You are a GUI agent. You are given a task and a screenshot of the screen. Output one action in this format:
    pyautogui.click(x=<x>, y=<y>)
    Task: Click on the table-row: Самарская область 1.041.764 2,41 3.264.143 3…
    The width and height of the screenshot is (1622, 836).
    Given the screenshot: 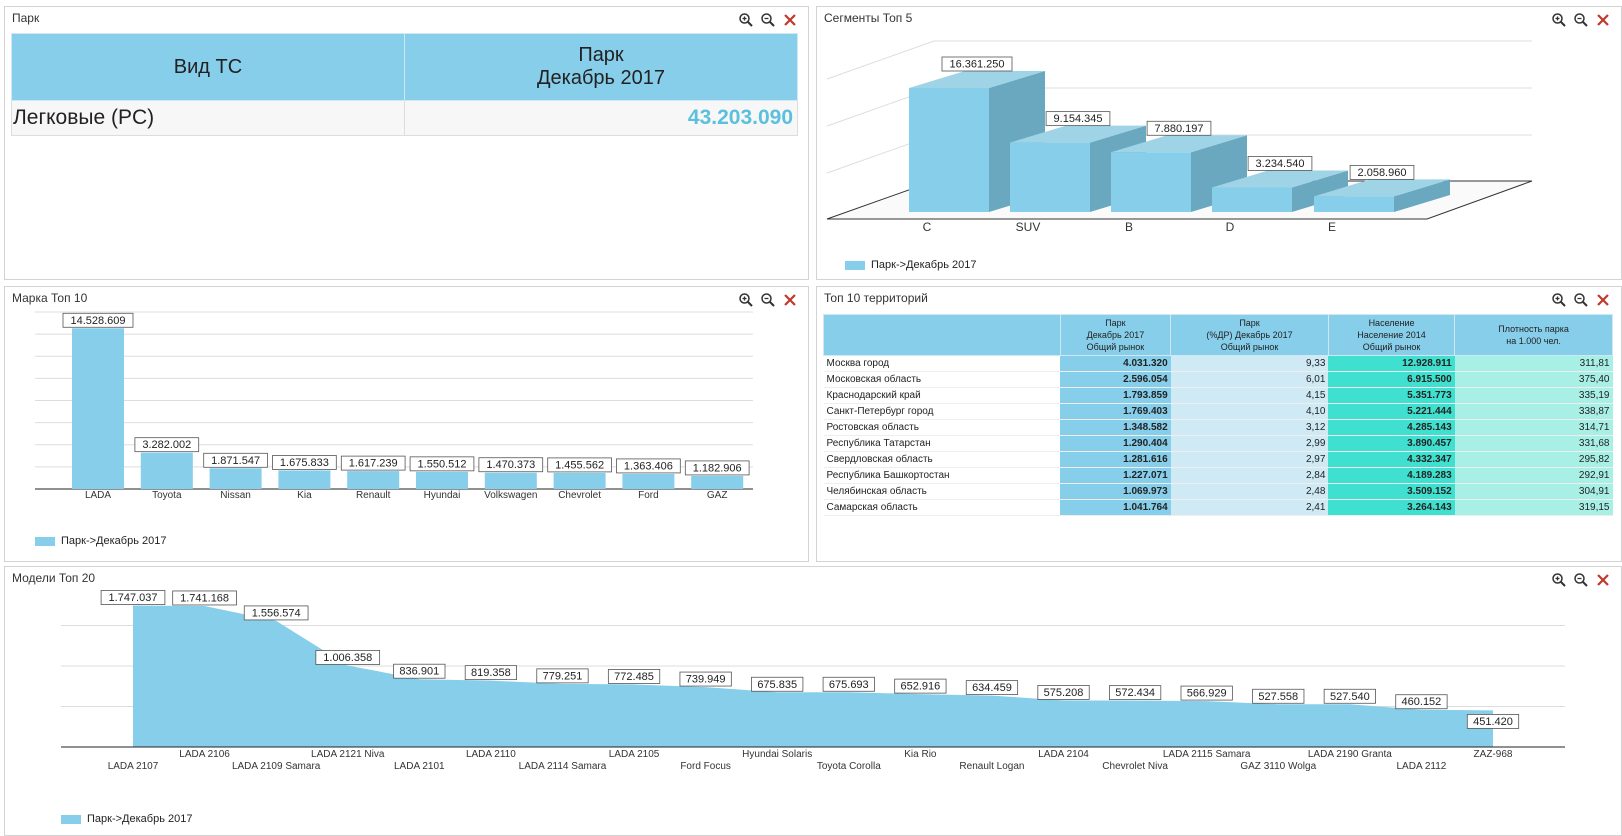 What is the action you would take?
    pyautogui.click(x=1218, y=507)
    